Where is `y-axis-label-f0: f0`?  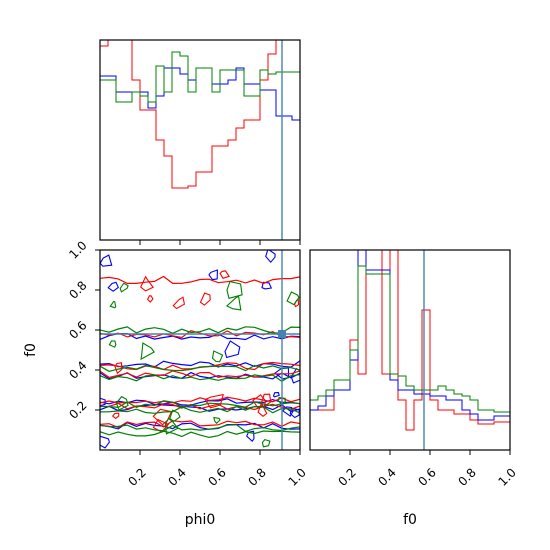
y-axis-label-f0: f0 is located at coordinates (31, 350).